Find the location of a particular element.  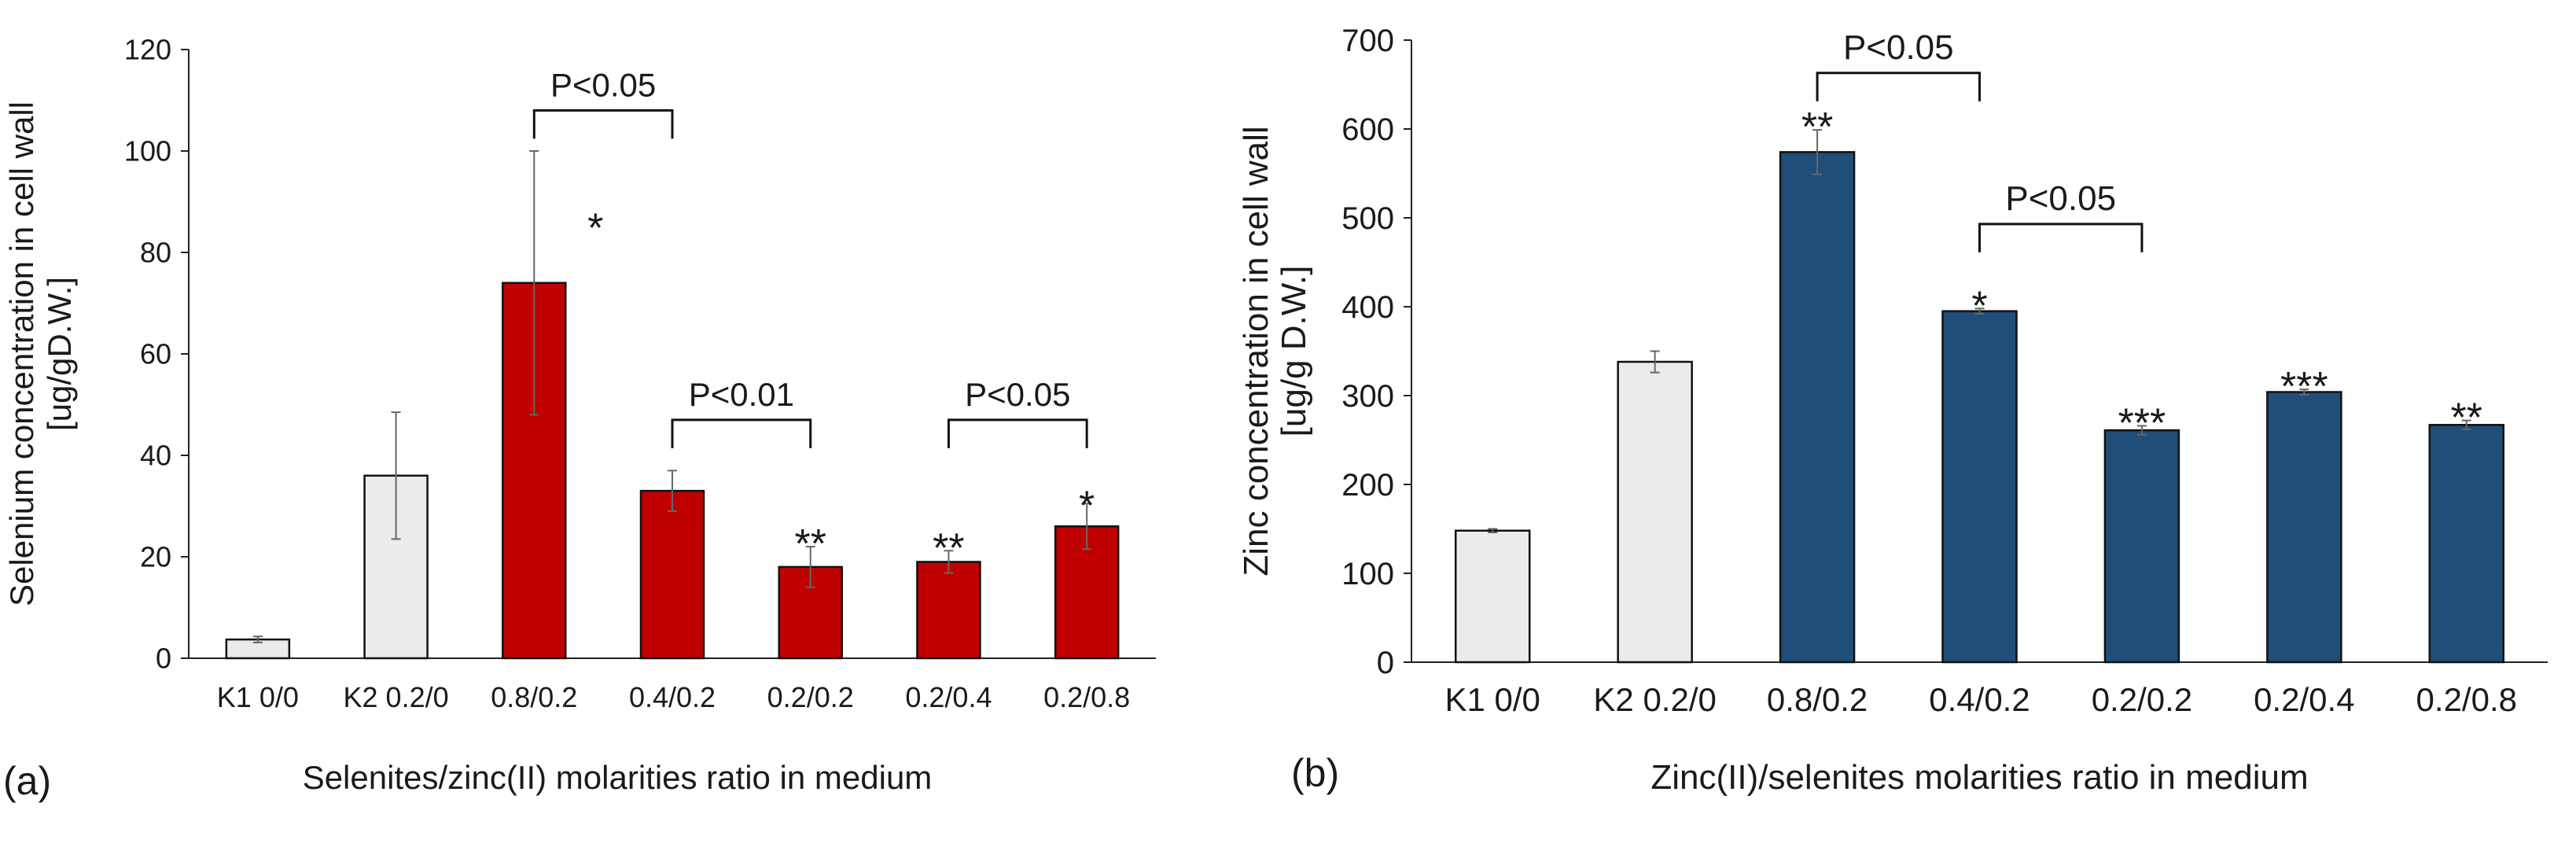

panel-a-y-tick-label: 100 is located at coordinates (147, 151).